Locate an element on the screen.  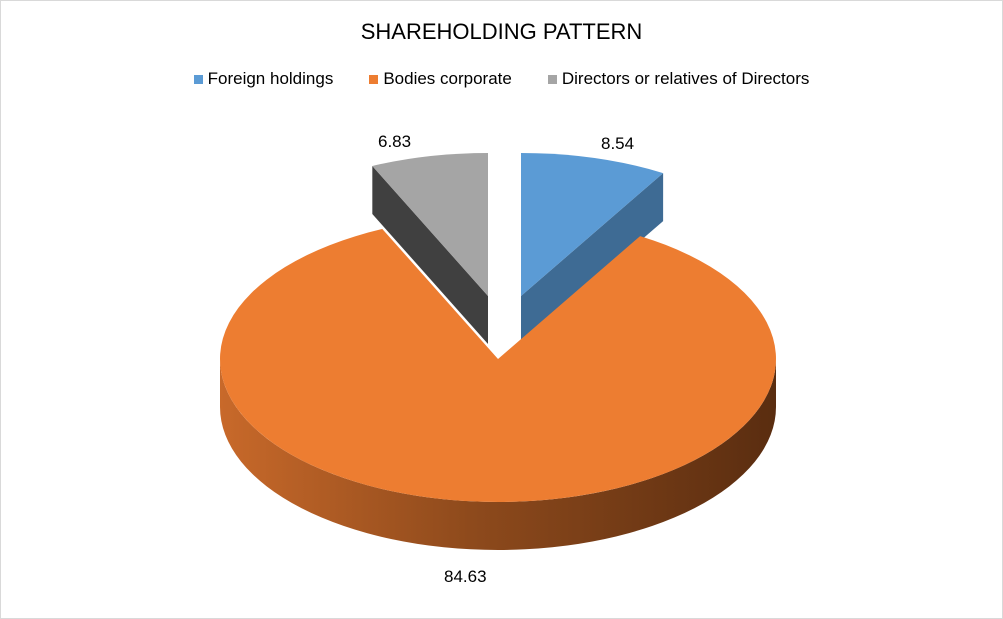
legend-item-directors: Directors or relatives of Directors is located at coordinates (678, 79).